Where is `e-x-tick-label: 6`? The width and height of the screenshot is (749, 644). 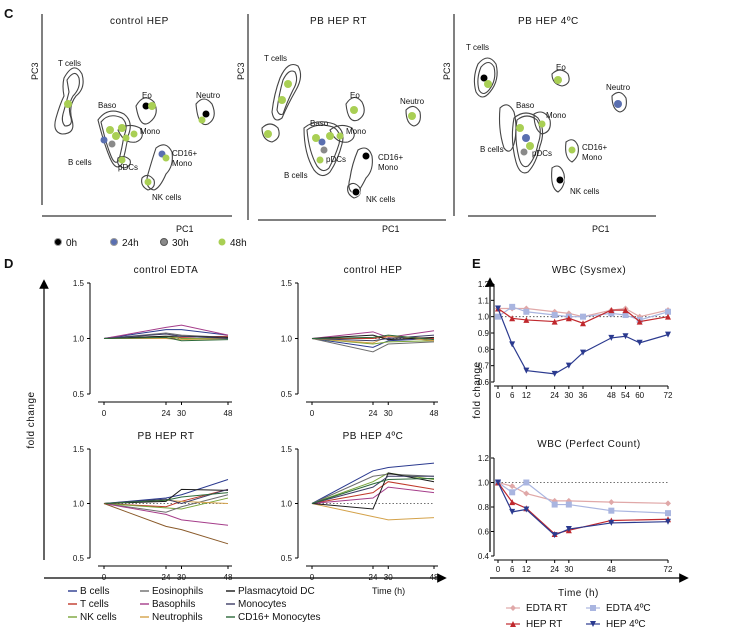 e-x-tick-label: 6 is located at coordinates (512, 395).